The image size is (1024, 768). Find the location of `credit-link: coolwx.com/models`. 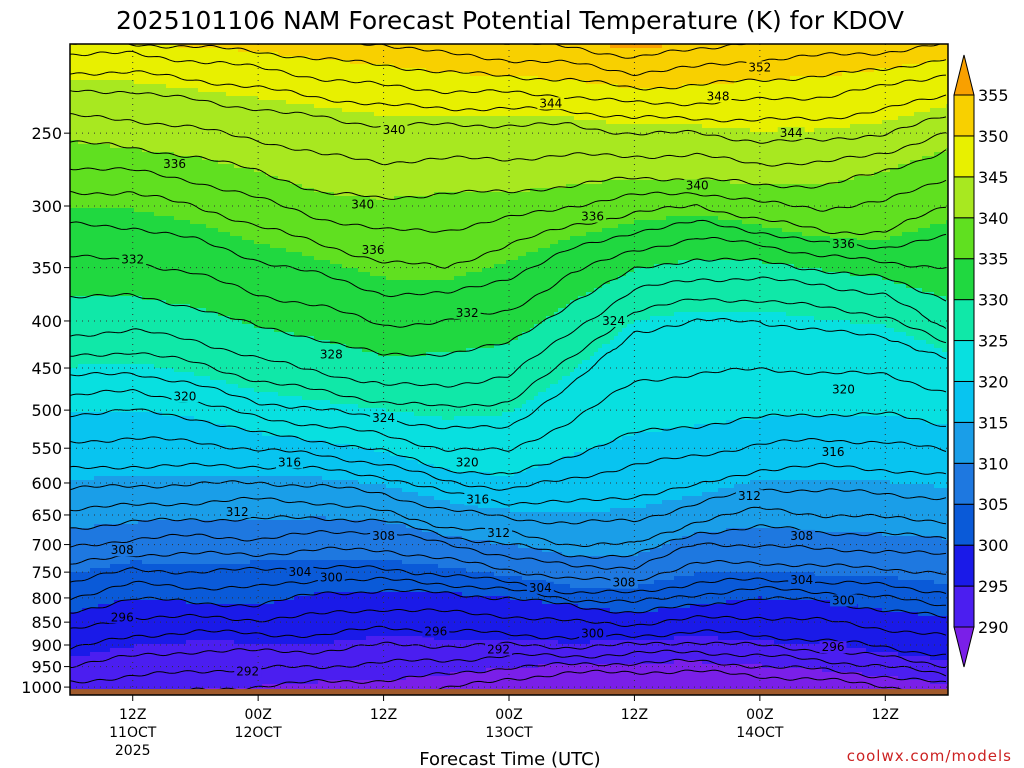

credit-link: coolwx.com/models is located at coordinates (929, 756).